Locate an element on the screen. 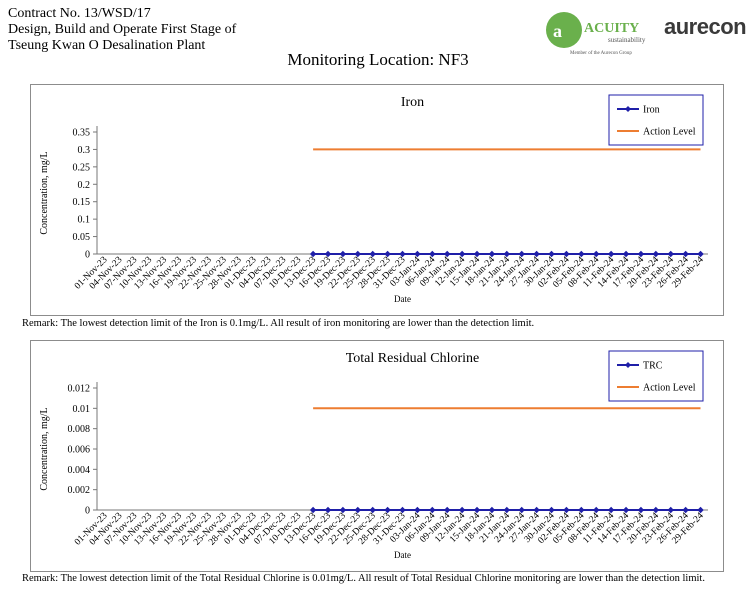 The width and height of the screenshot is (756, 602). y-tick-label: 0.002 is located at coordinates (79, 490).